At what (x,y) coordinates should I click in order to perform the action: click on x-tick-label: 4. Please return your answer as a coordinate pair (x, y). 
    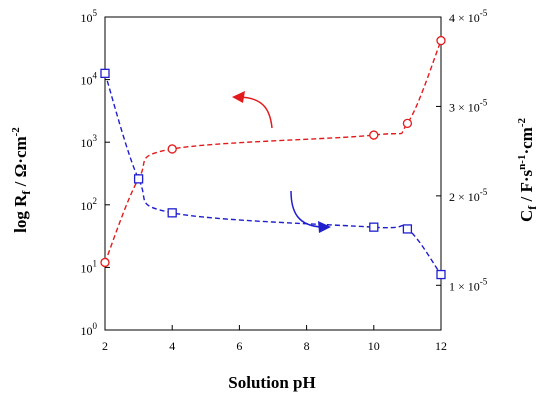
    Looking at the image, I should click on (172, 346).